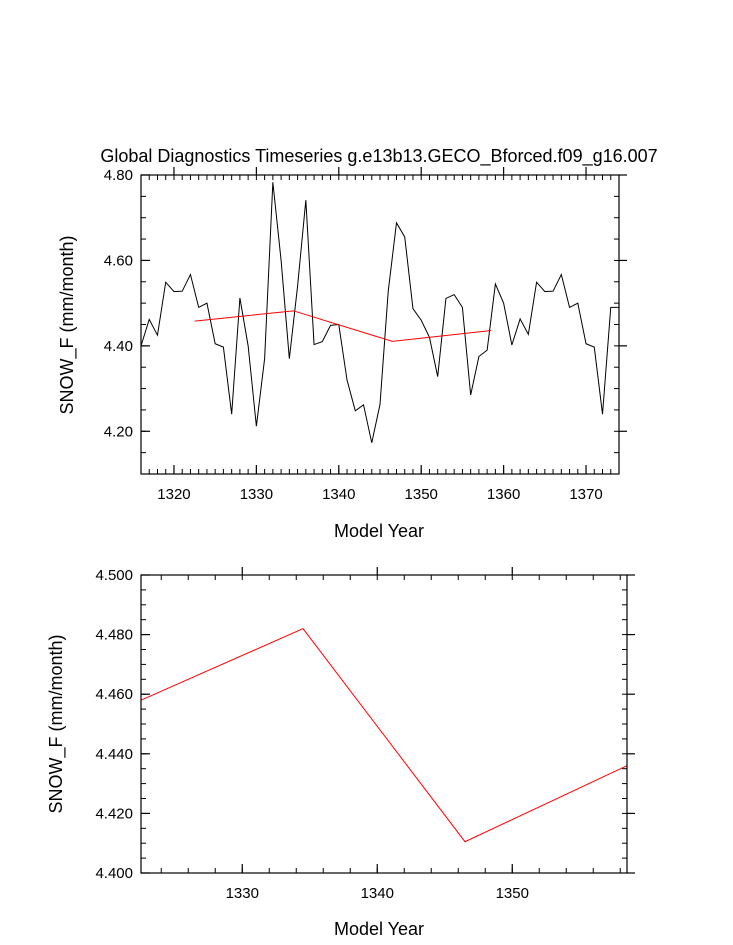 This screenshot has width=733, height=945. What do you see at coordinates (379, 531) in the screenshot?
I see `top-x-axis-title: Model Year` at bounding box center [379, 531].